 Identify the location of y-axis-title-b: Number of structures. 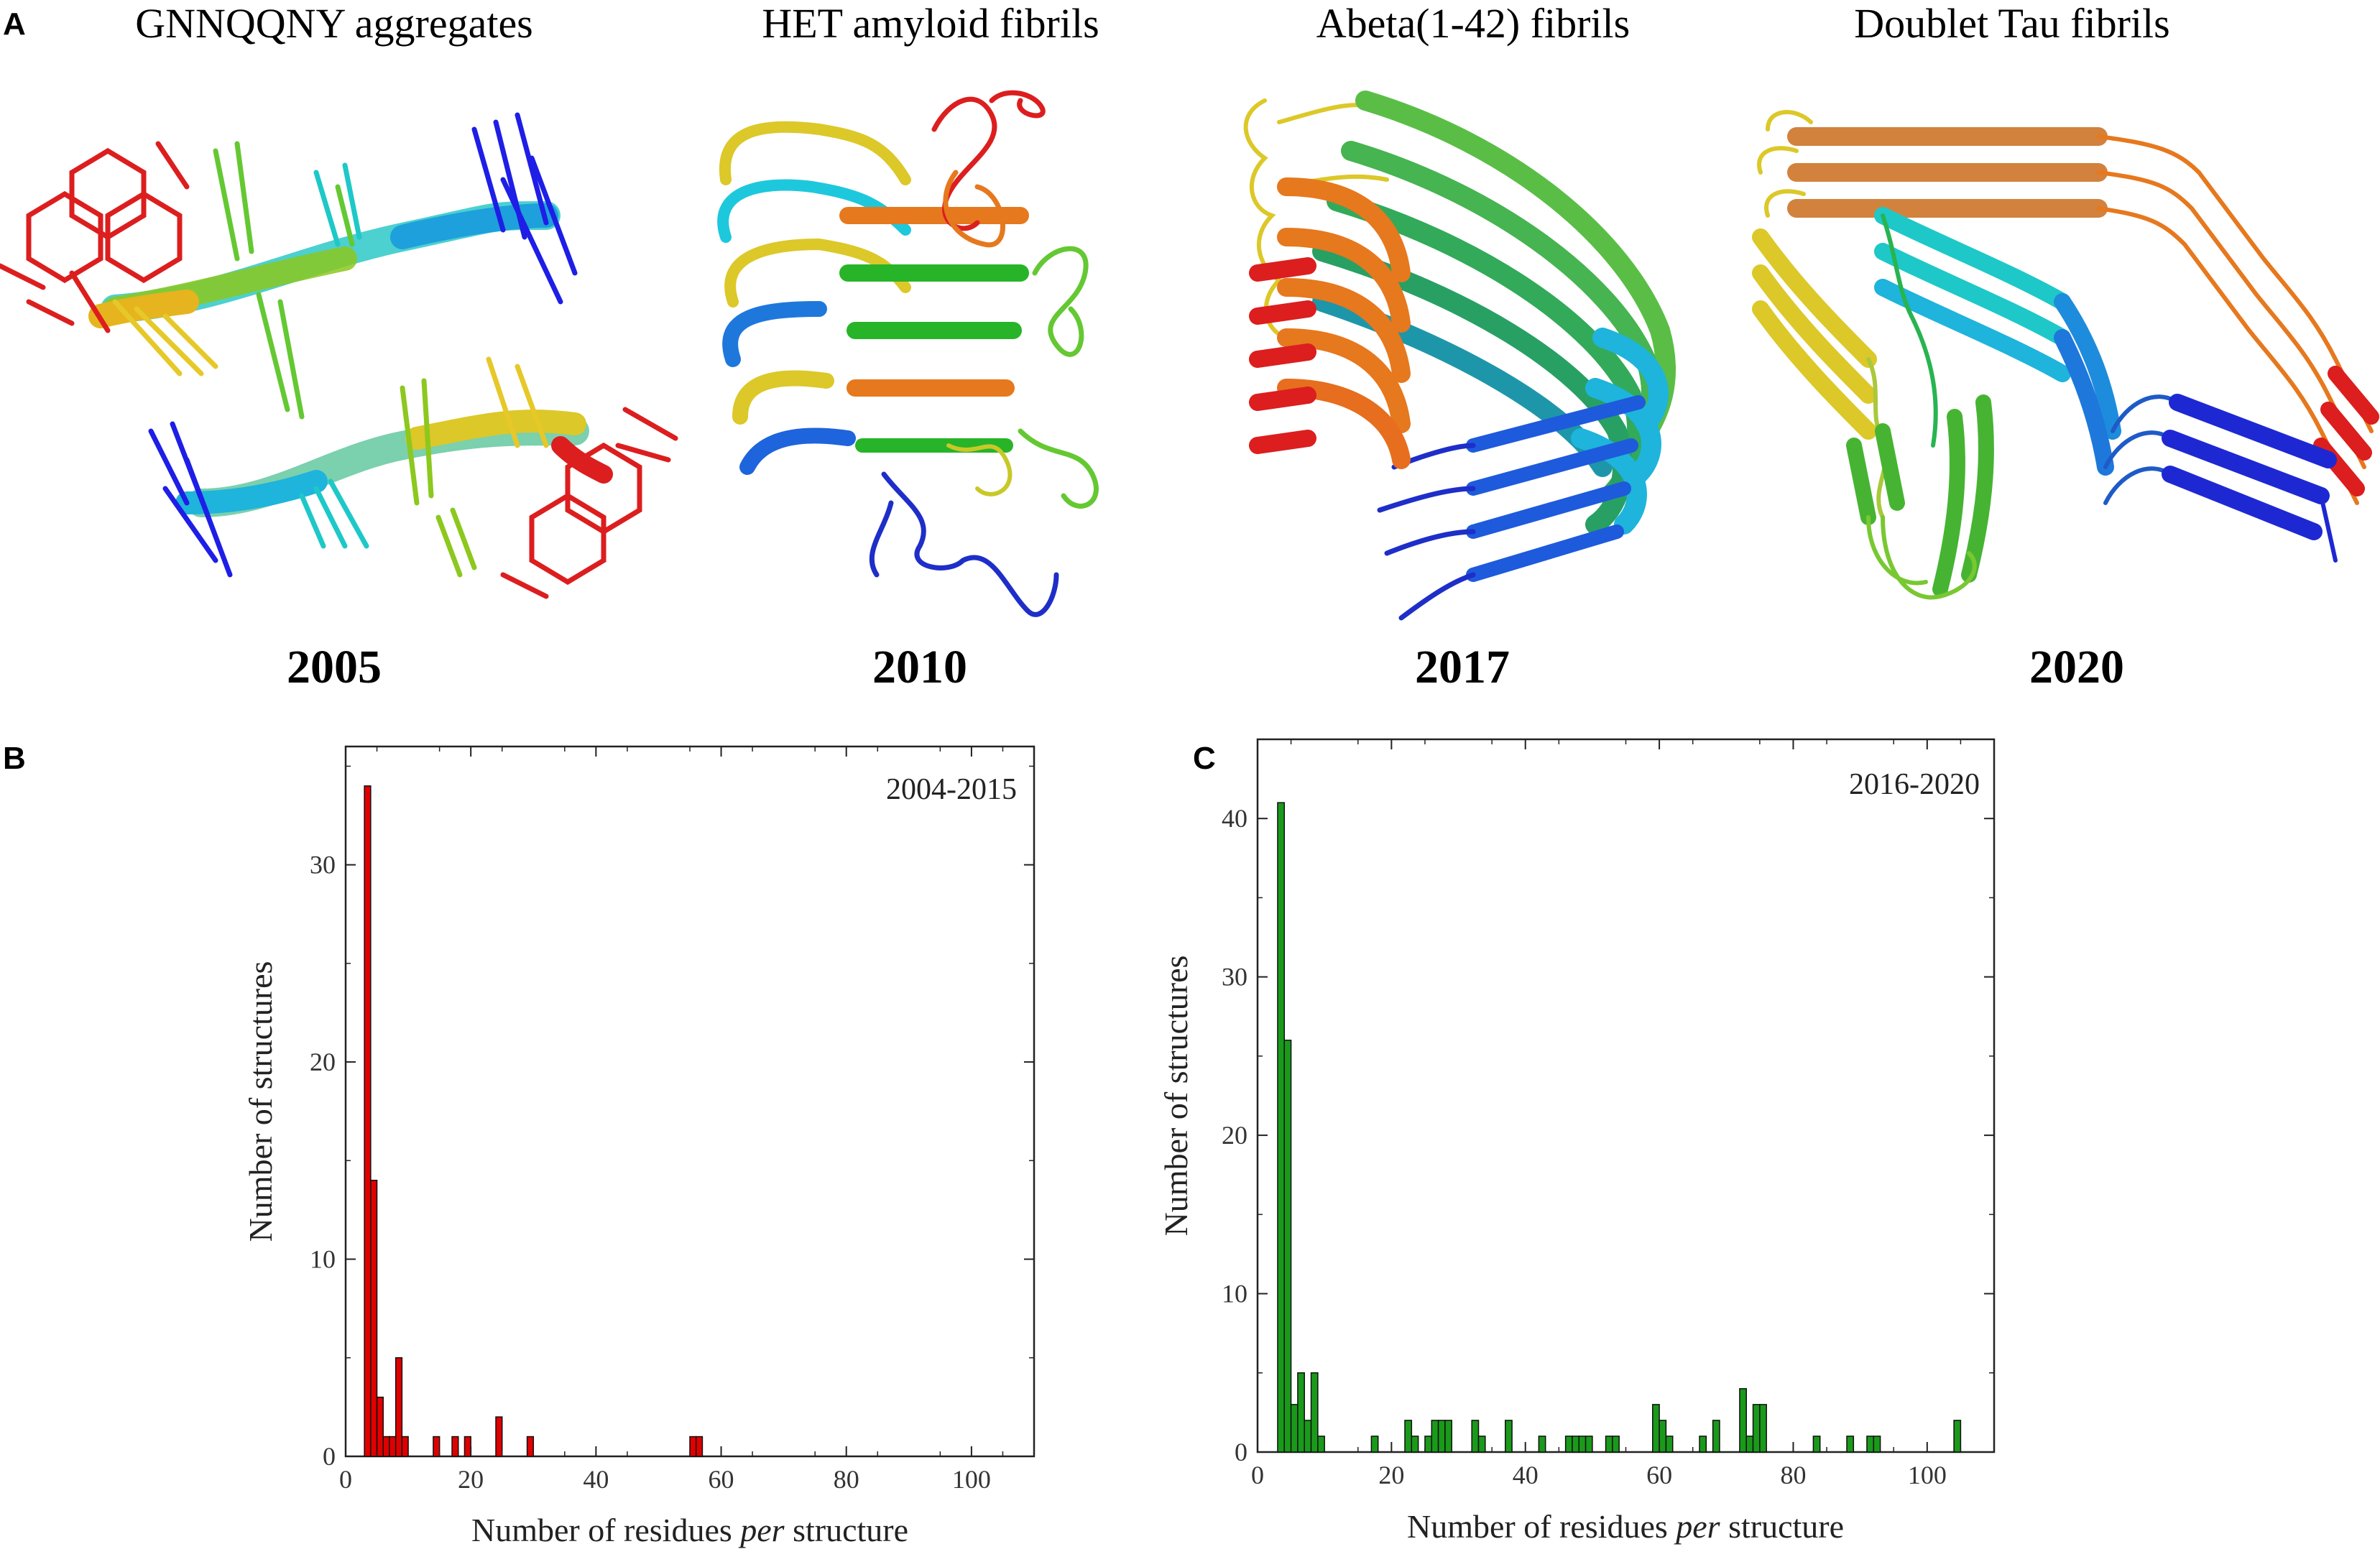
(260, 1101).